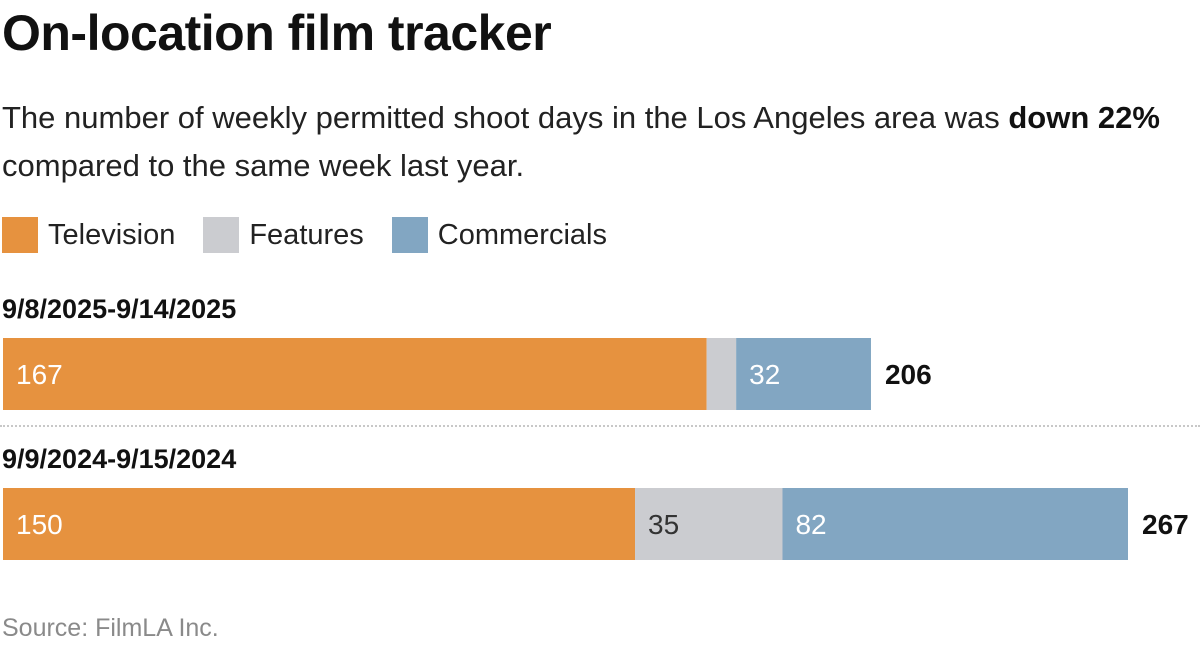  What do you see at coordinates (764, 374) in the screenshot?
I see `data-label-commercials-2025: 32` at bounding box center [764, 374].